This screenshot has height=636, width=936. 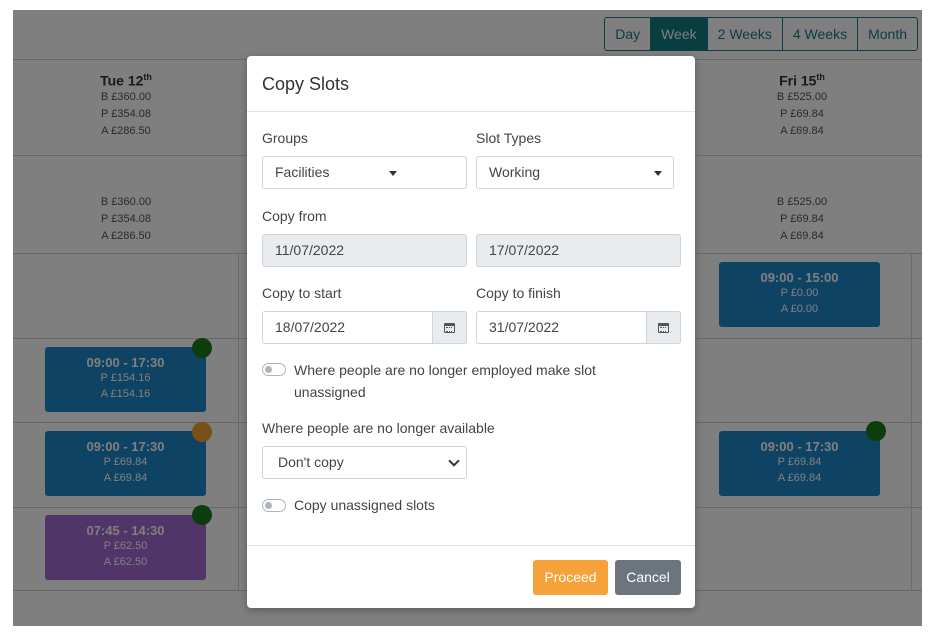 I want to click on modal-title: Copy Slots, so click(x=306, y=84).